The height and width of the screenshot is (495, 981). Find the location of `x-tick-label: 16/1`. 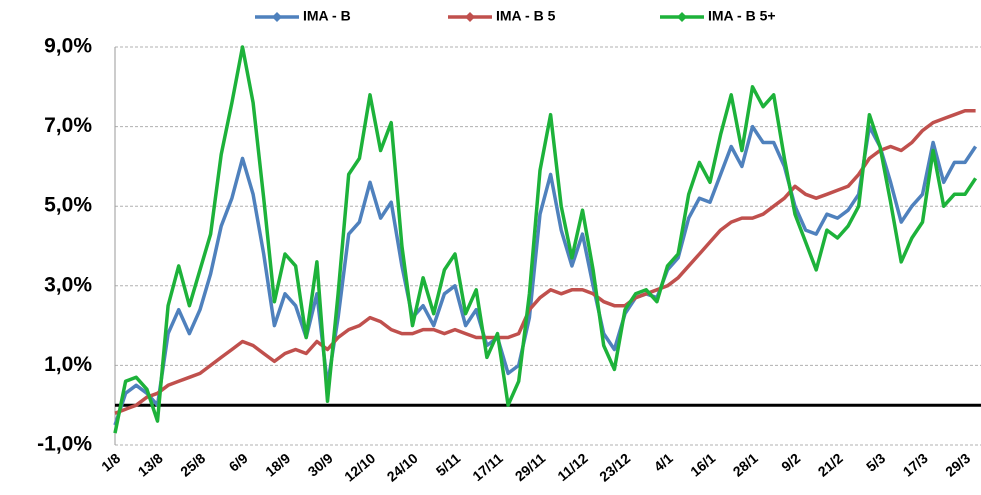

x-tick-label: 16/1 is located at coordinates (702, 465).